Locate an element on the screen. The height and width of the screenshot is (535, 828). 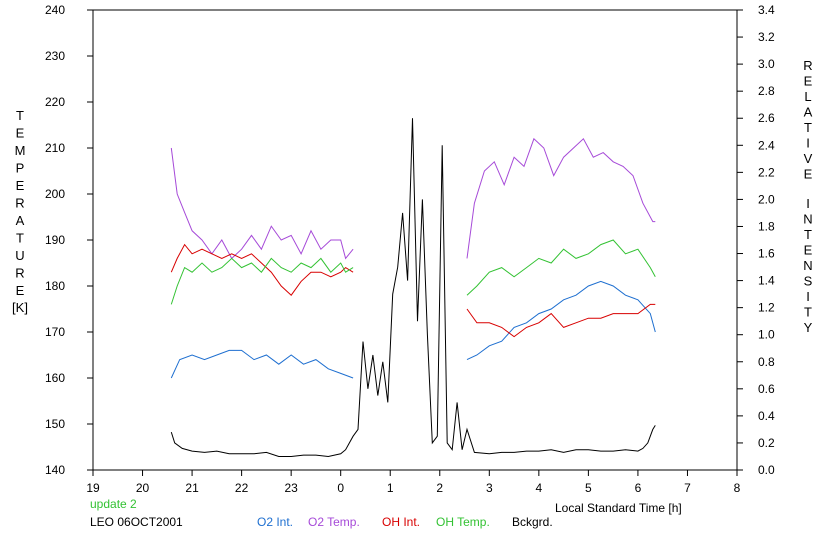
legend-oh-temp: OH Temp. is located at coordinates (463, 522).